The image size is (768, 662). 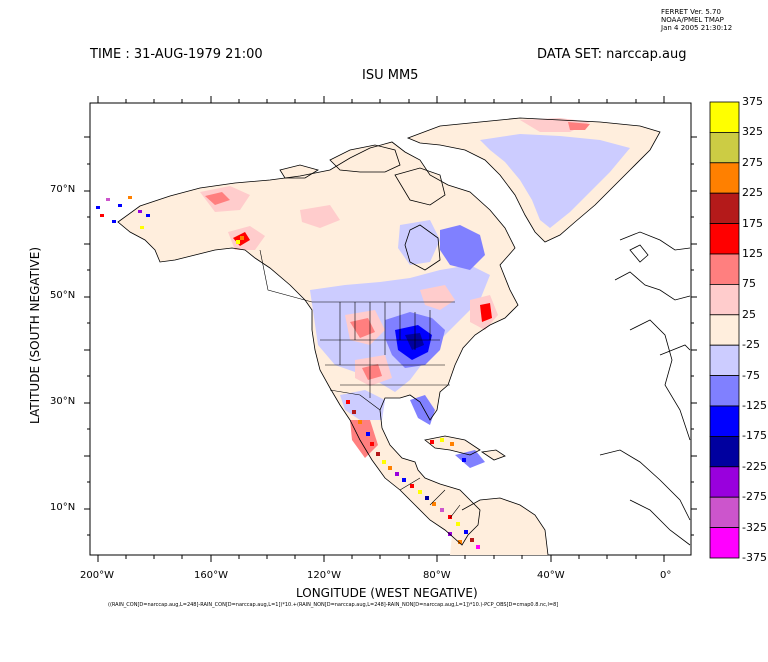 What do you see at coordinates (754, 466) in the screenshot?
I see `colorbar-label: -225` at bounding box center [754, 466].